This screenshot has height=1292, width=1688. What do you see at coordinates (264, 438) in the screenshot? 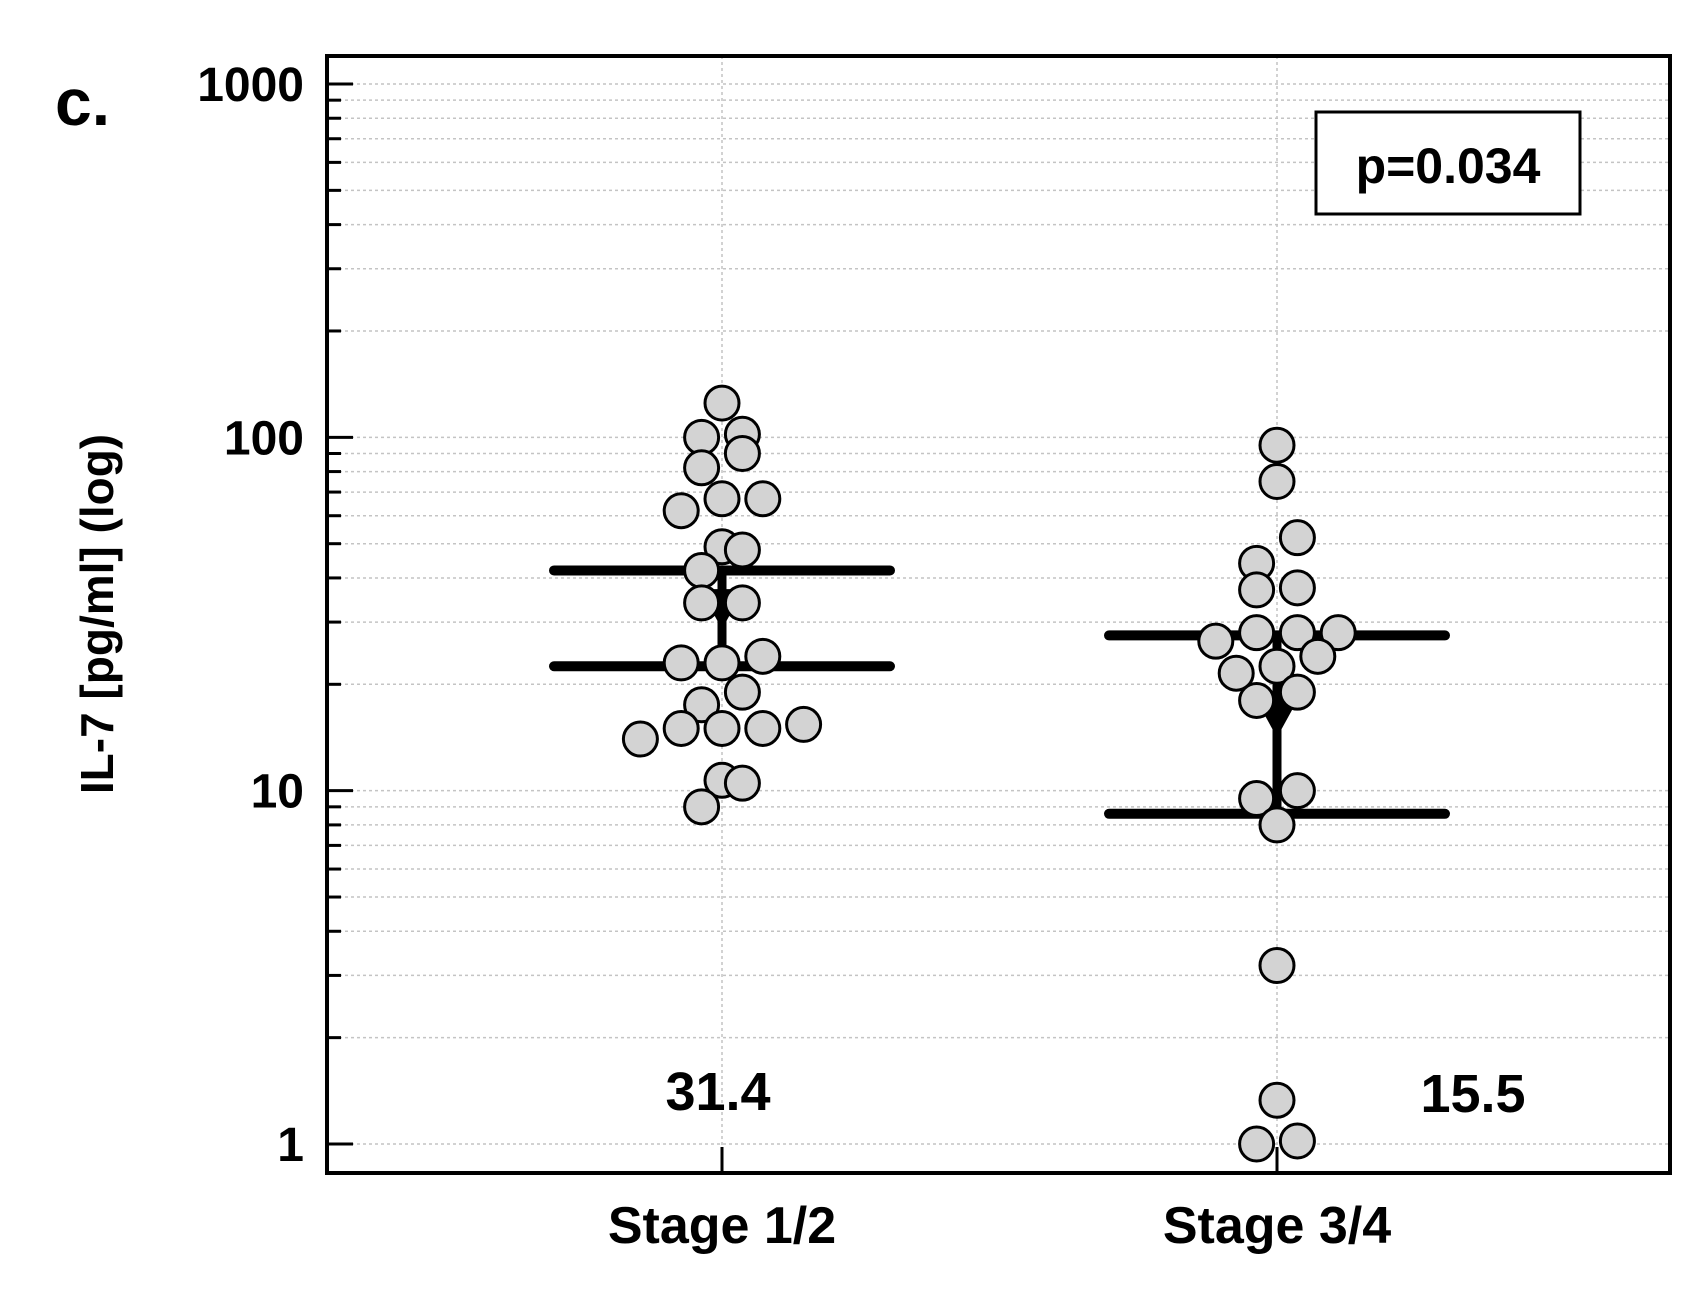
I see `y-tick-label: 100` at bounding box center [264, 438].